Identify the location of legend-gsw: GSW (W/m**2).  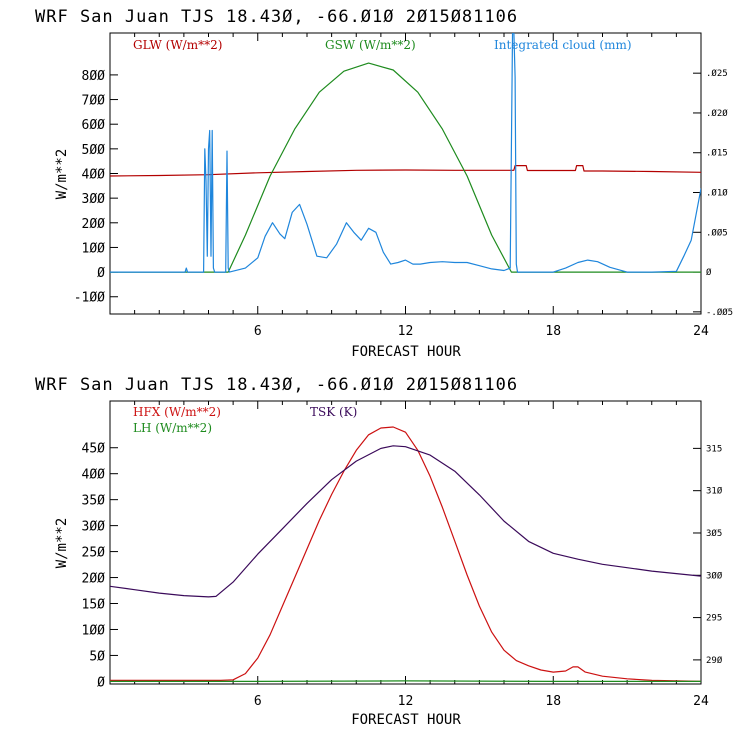
(370, 45).